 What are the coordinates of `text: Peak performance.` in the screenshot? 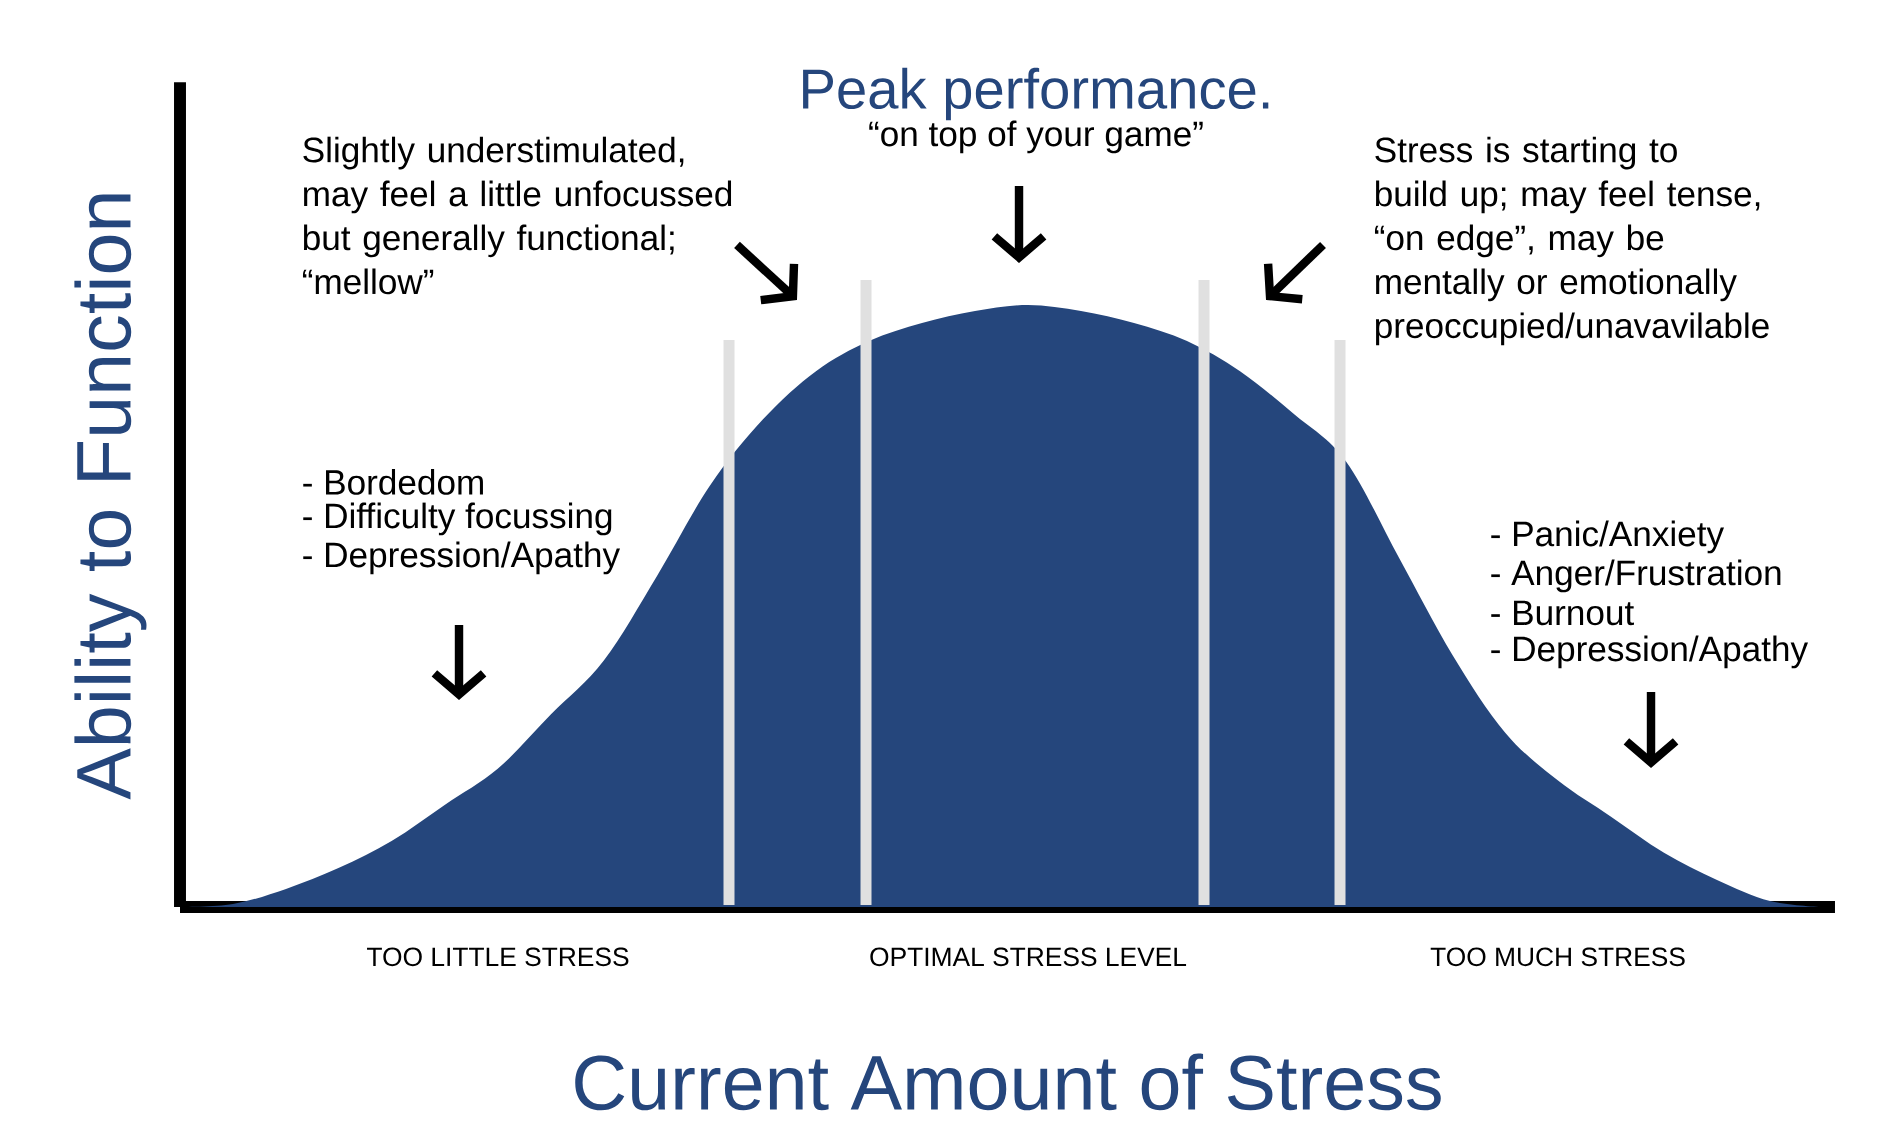 It's located at (1036, 94).